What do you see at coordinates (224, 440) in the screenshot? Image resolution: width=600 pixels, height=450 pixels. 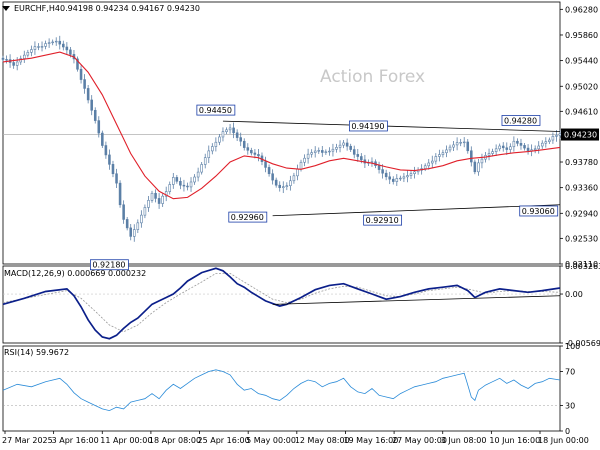 I see `x-tick-label: 25 Apr 16:00` at bounding box center [224, 440].